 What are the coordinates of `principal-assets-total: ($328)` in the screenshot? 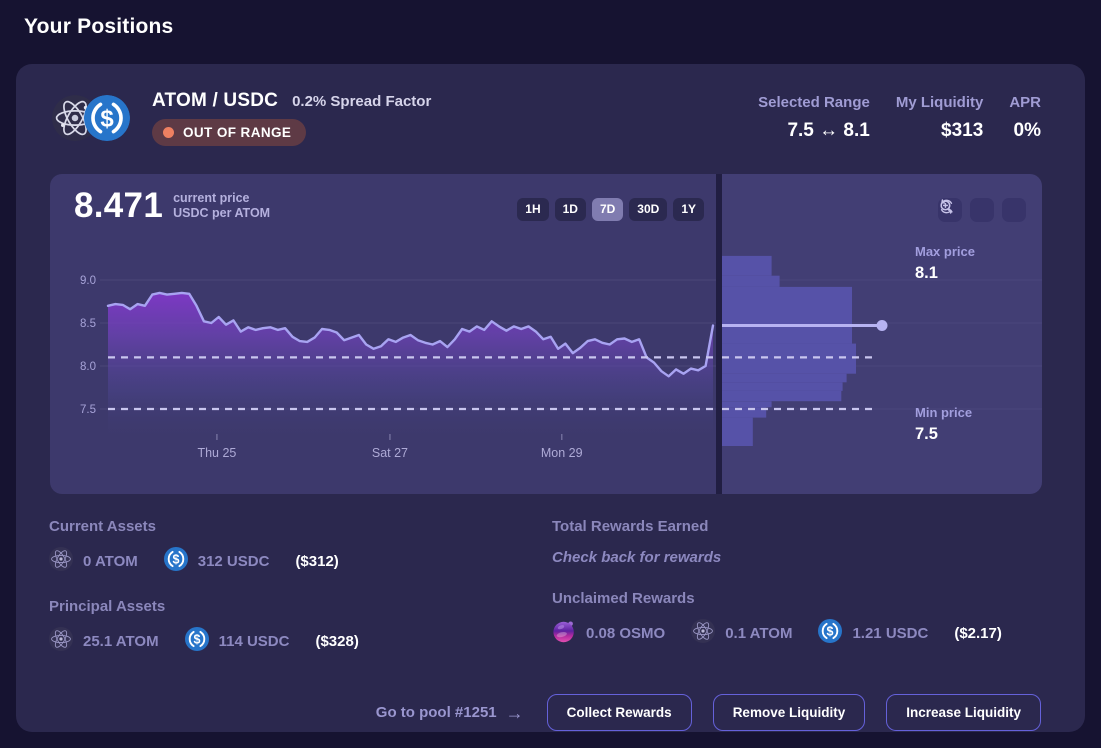 It's located at (337, 641).